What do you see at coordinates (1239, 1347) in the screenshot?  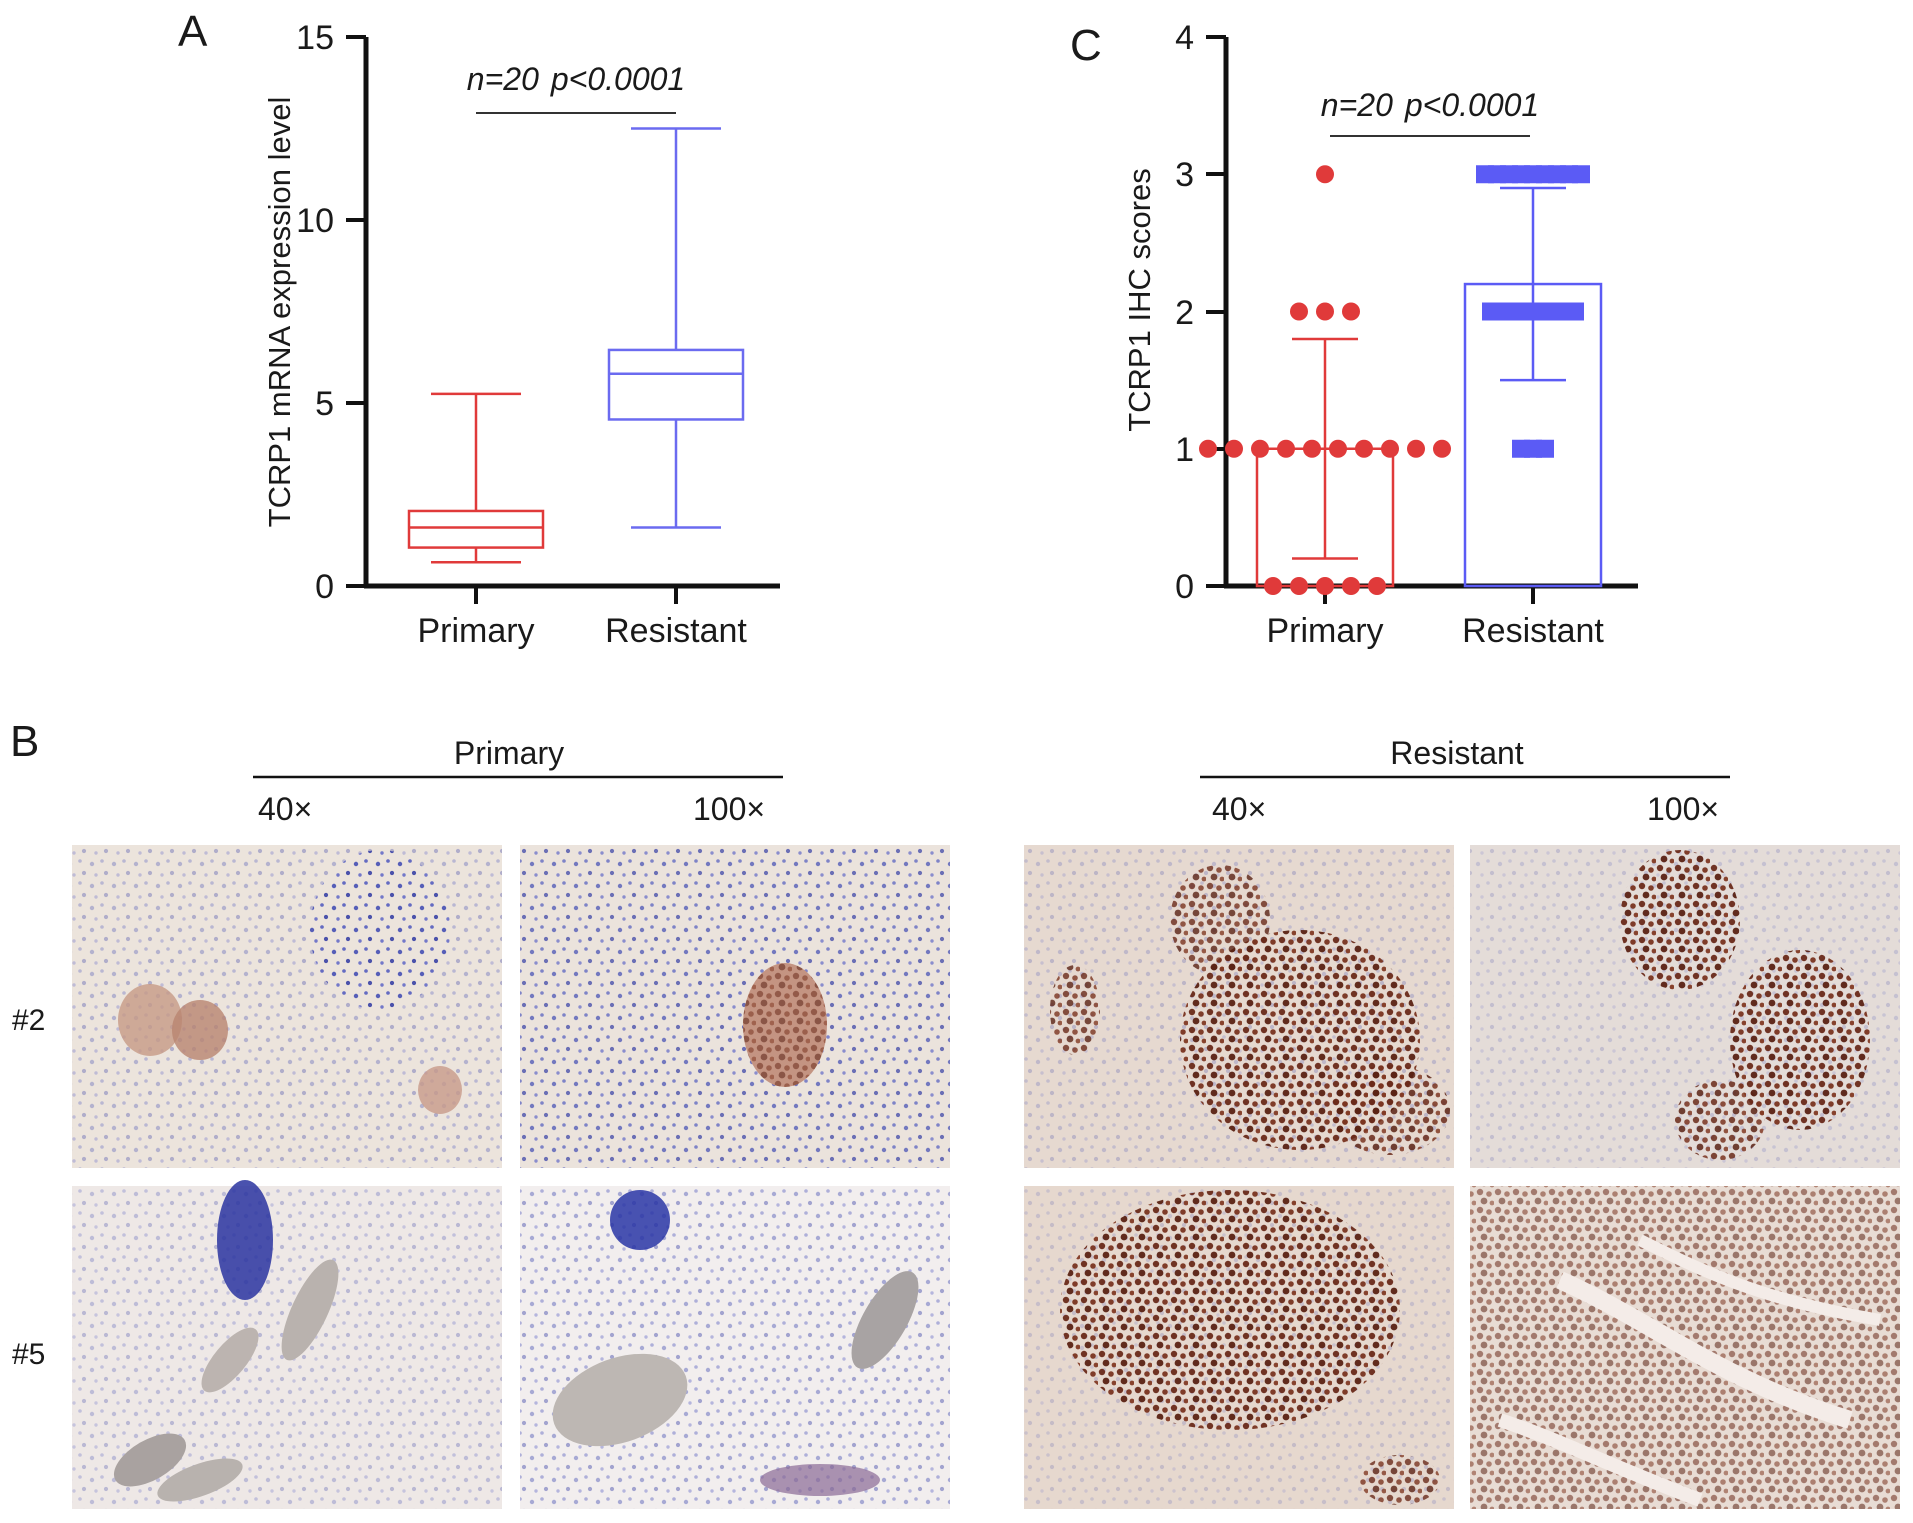 I see `micrograph-resistant-5-40x` at bounding box center [1239, 1347].